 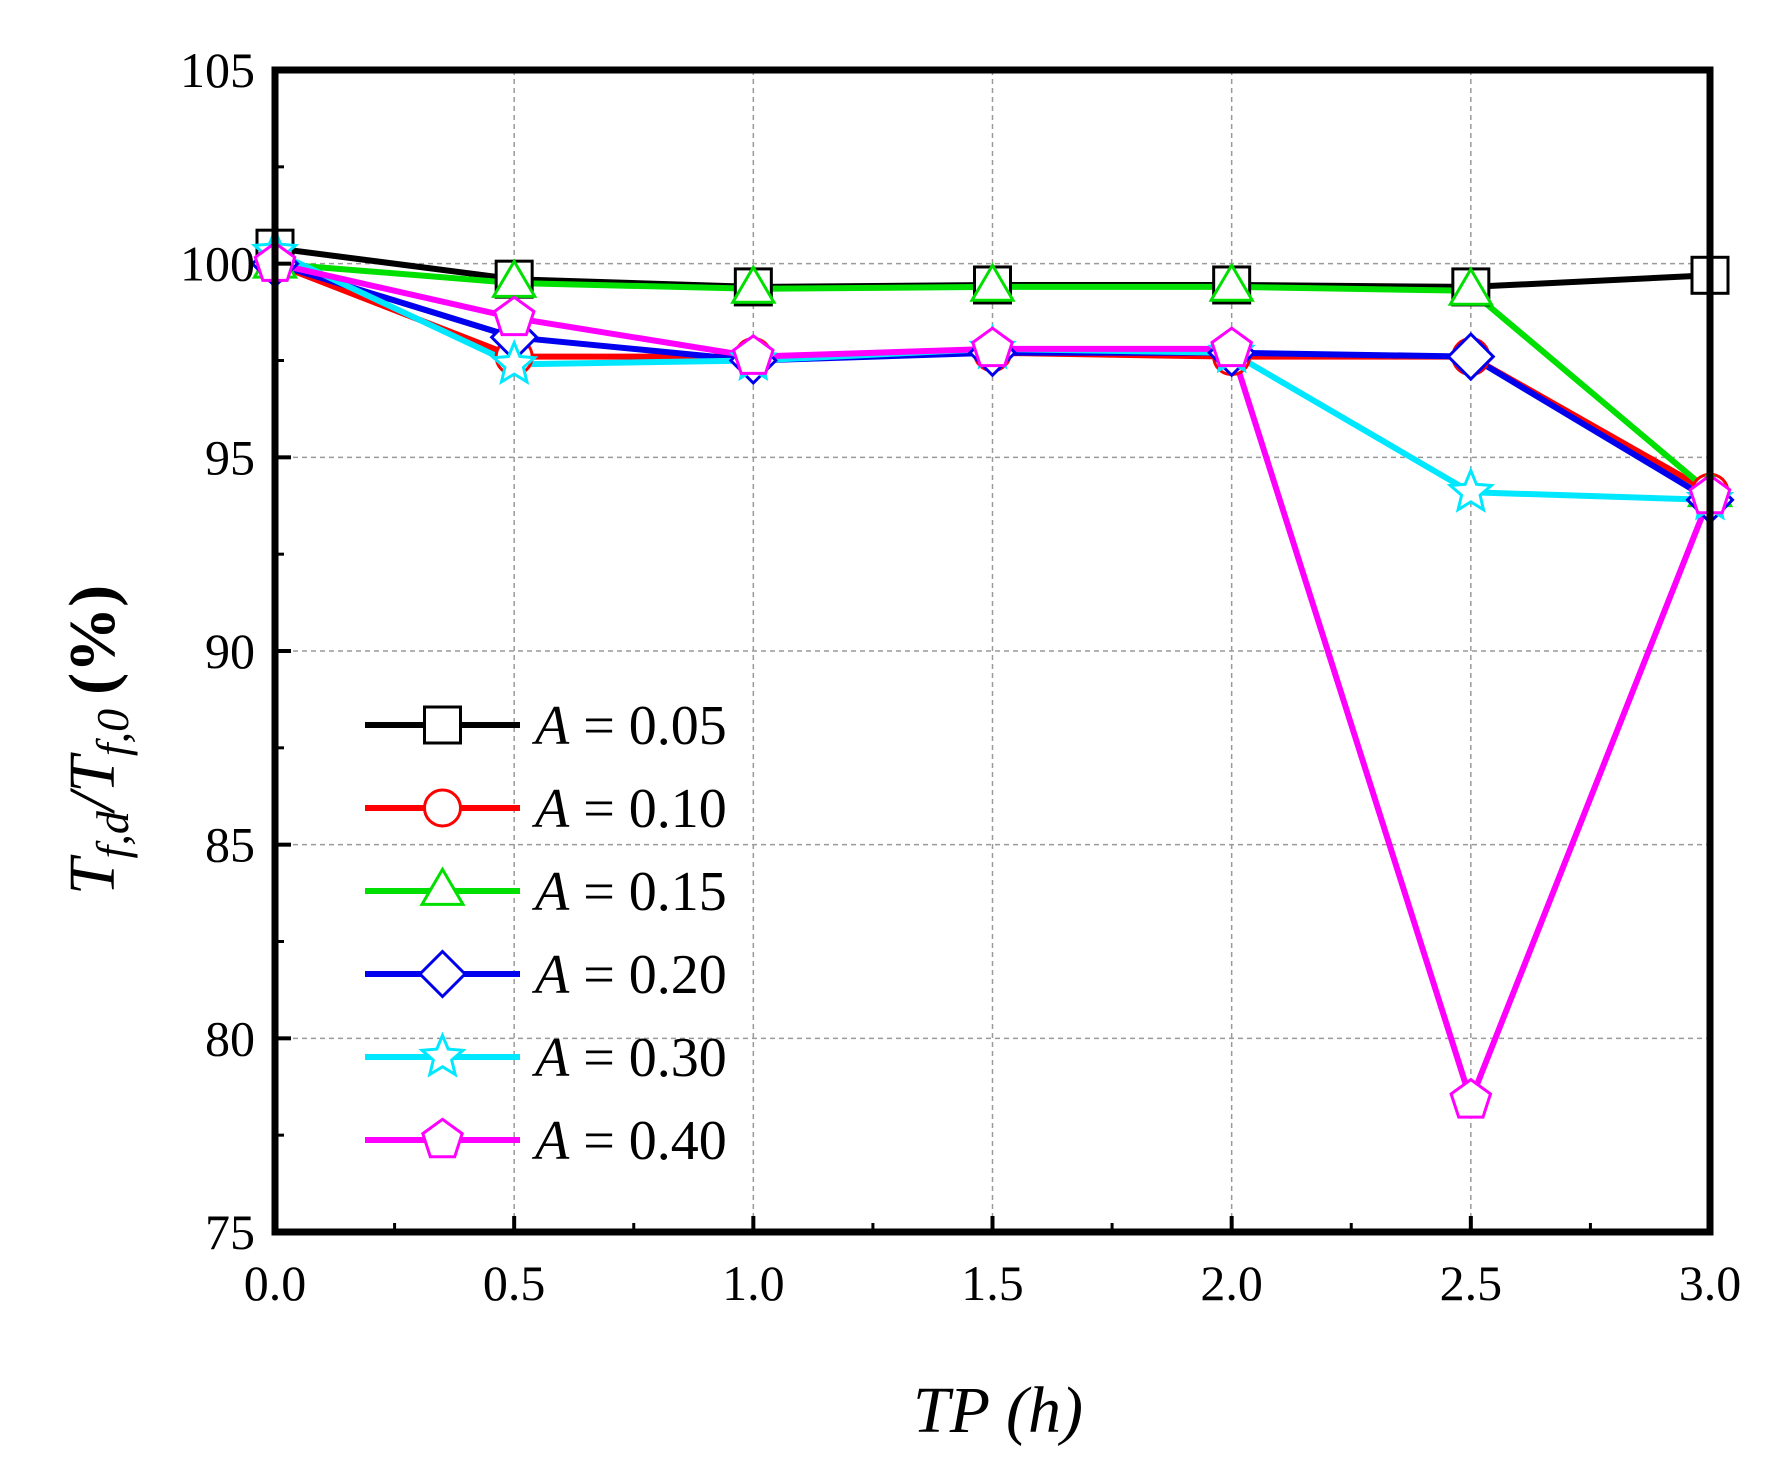 I want to click on y-tick-label: 95, so click(x=230, y=457).